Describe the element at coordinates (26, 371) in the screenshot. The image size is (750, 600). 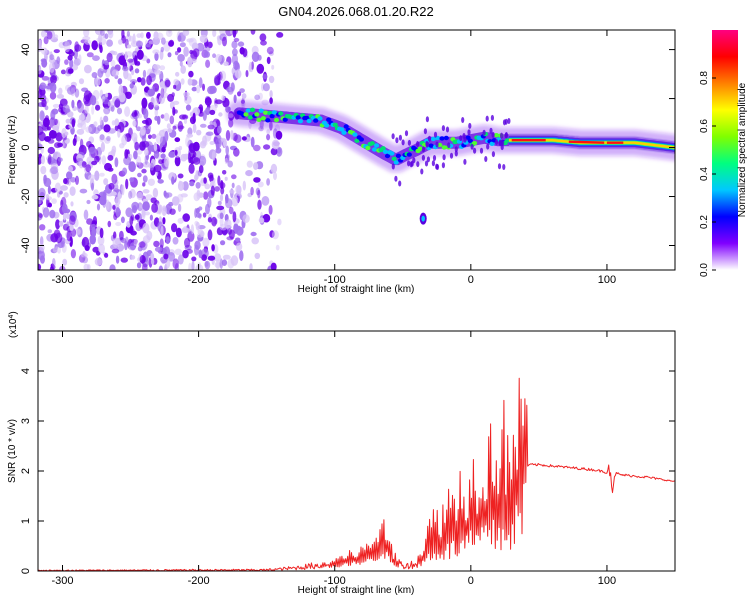
I see `y-tick-label: 4` at that location.